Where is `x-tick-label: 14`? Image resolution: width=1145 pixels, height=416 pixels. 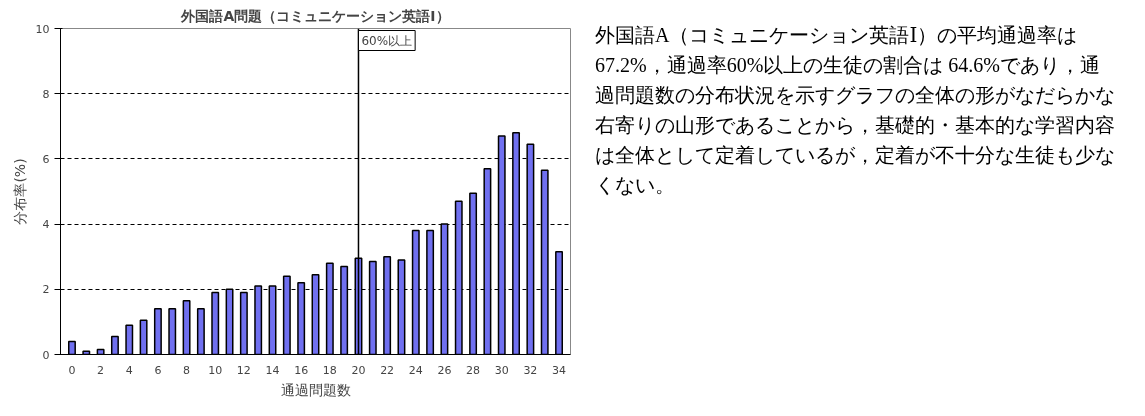
x-tick-label: 14 is located at coordinates (272, 370).